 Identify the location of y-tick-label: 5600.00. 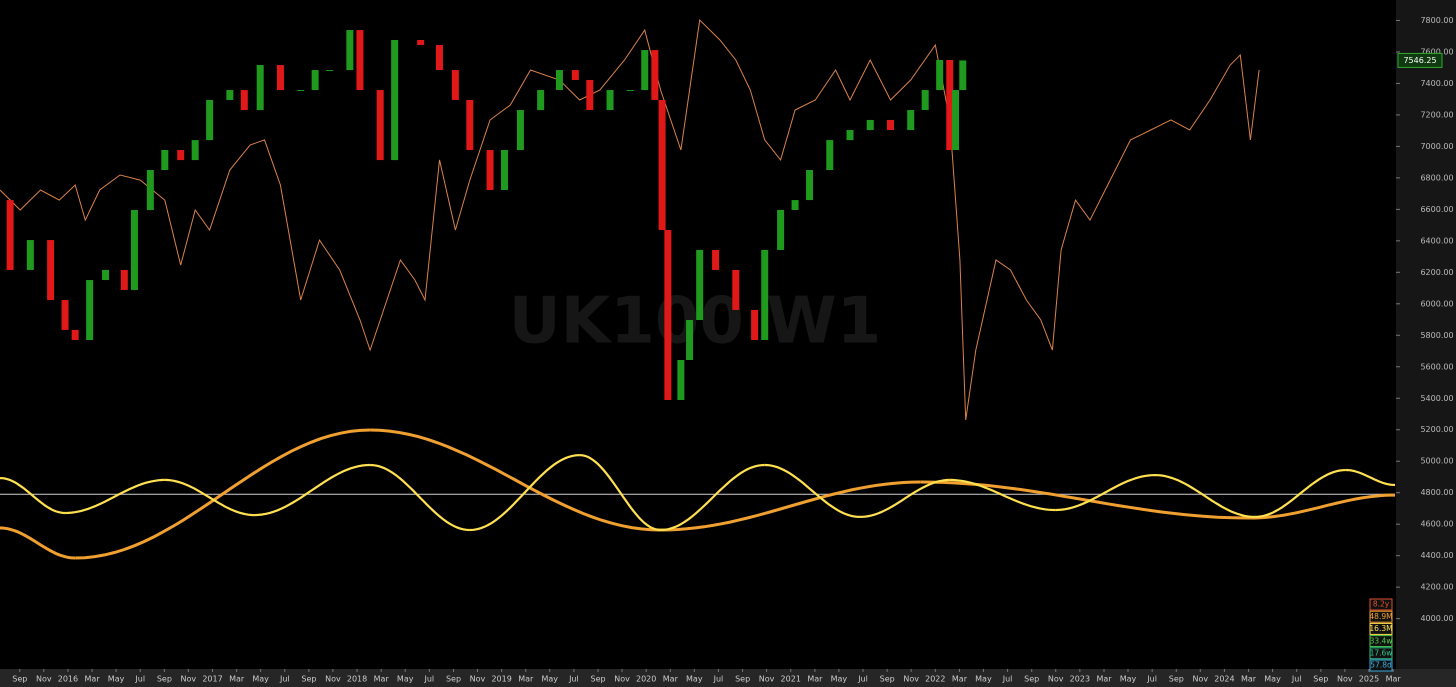
(1436, 366).